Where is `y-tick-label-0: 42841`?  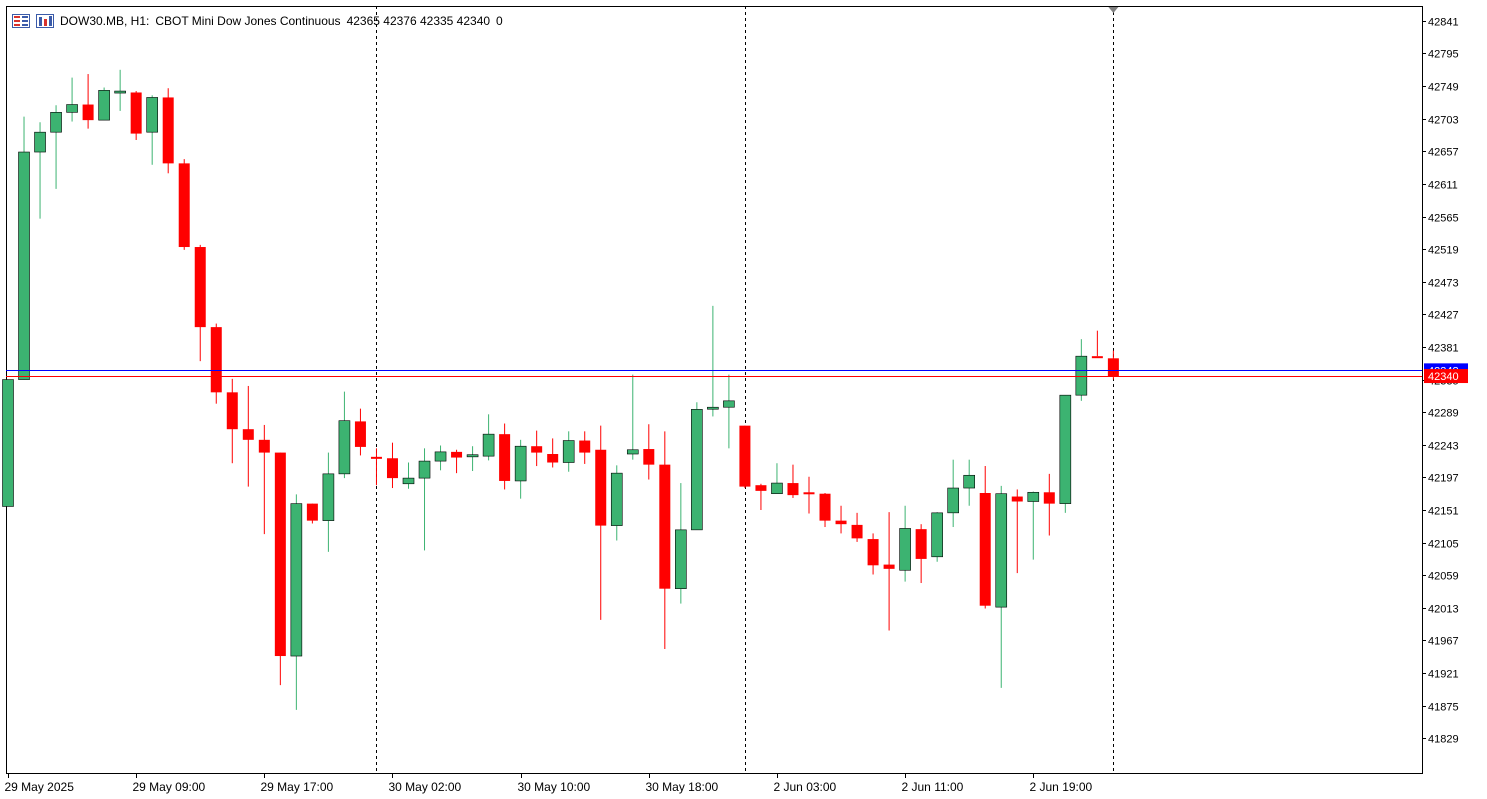
y-tick-label-0: 42841 is located at coordinates (1443, 23).